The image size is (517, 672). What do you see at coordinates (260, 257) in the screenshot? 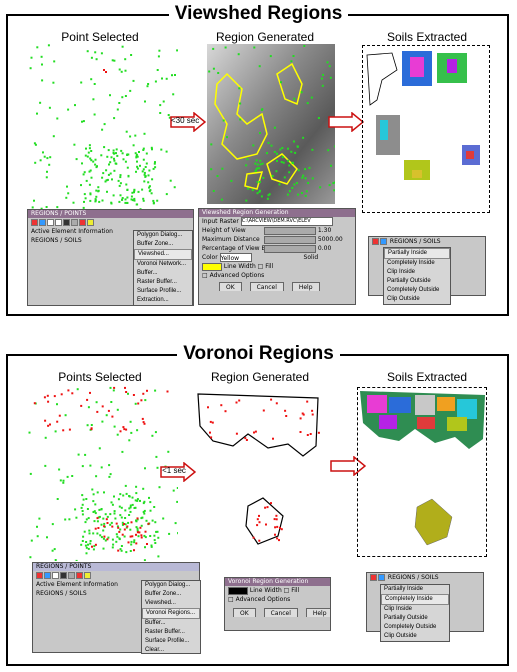
I see `color-row: Color Yellow Solid` at bounding box center [260, 257].